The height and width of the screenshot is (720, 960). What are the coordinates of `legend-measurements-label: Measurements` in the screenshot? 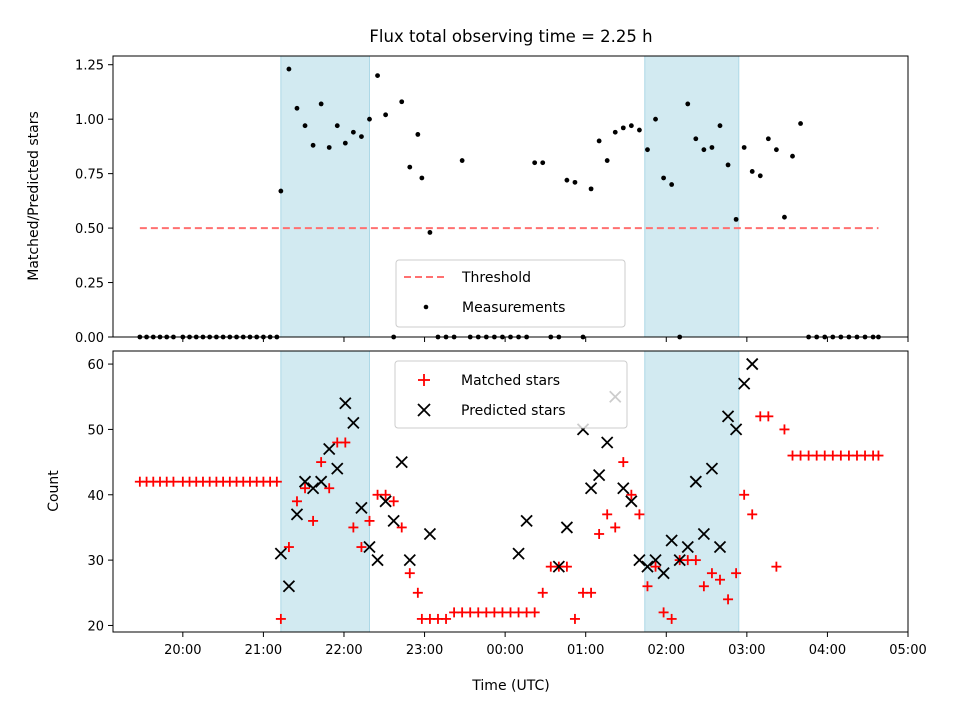 It's located at (513, 308).